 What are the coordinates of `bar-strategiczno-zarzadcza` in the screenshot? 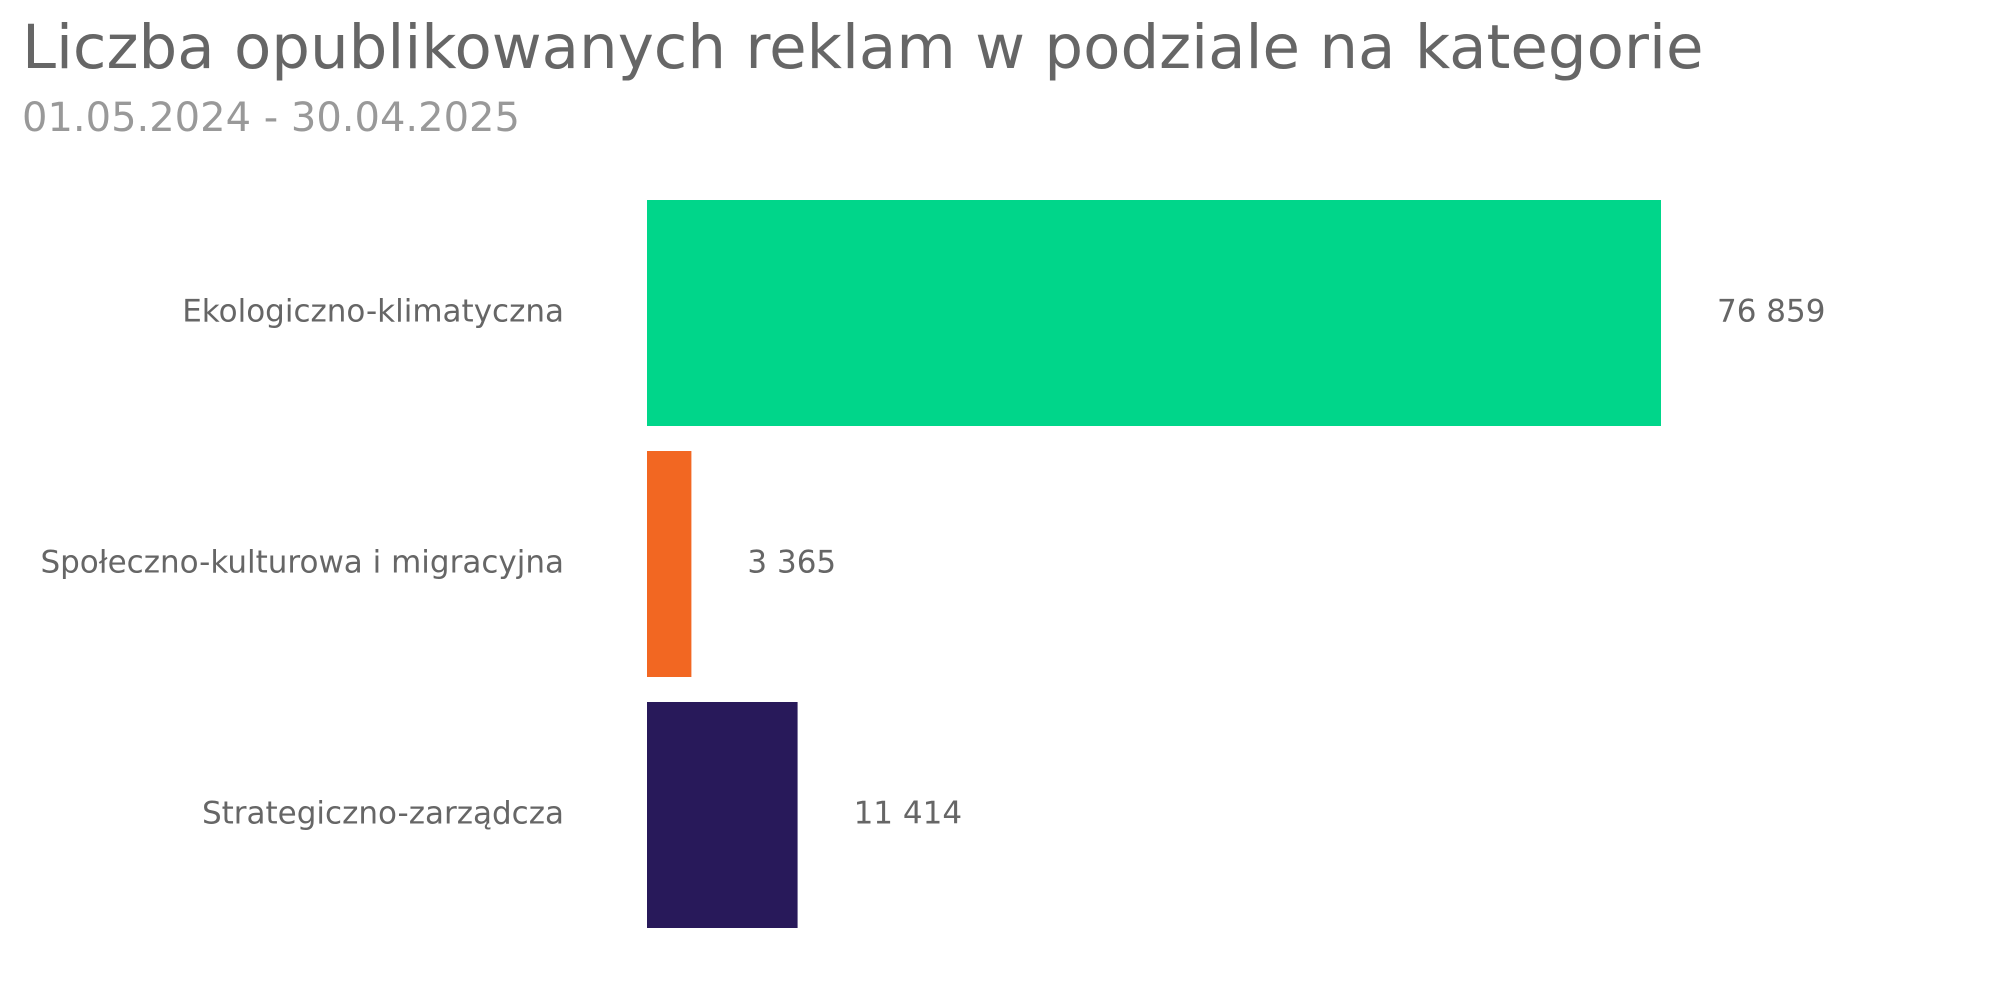 It's located at (722, 815).